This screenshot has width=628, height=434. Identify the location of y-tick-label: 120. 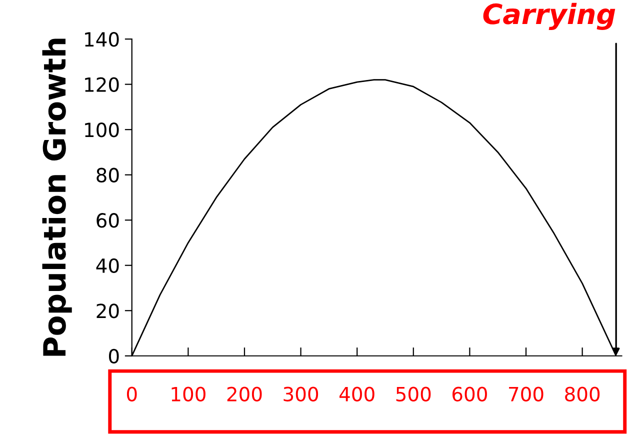
(102, 84).